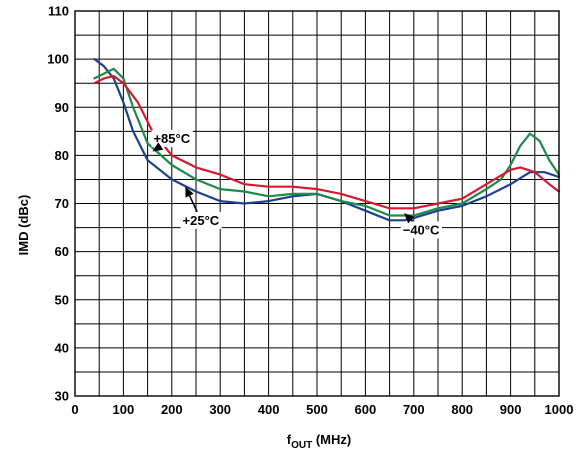 Image resolution: width=585 pixels, height=456 pixels. I want to click on x-tick-label: 200, so click(172, 409).